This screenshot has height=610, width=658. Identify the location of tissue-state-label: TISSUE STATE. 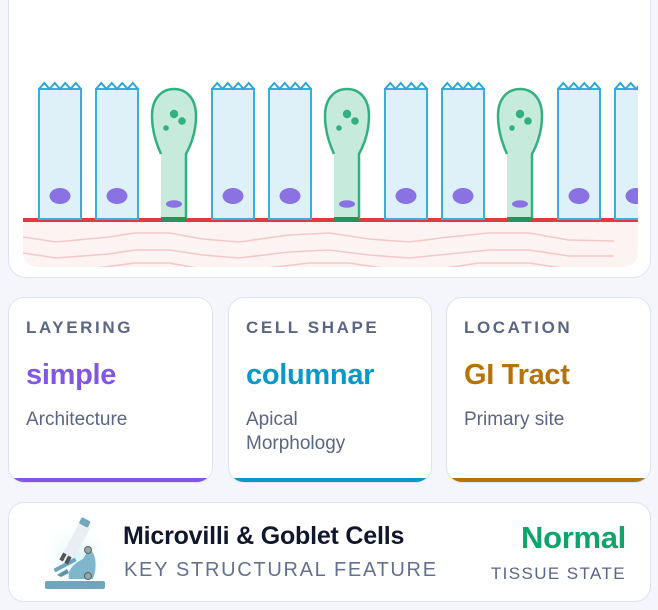
(558, 573).